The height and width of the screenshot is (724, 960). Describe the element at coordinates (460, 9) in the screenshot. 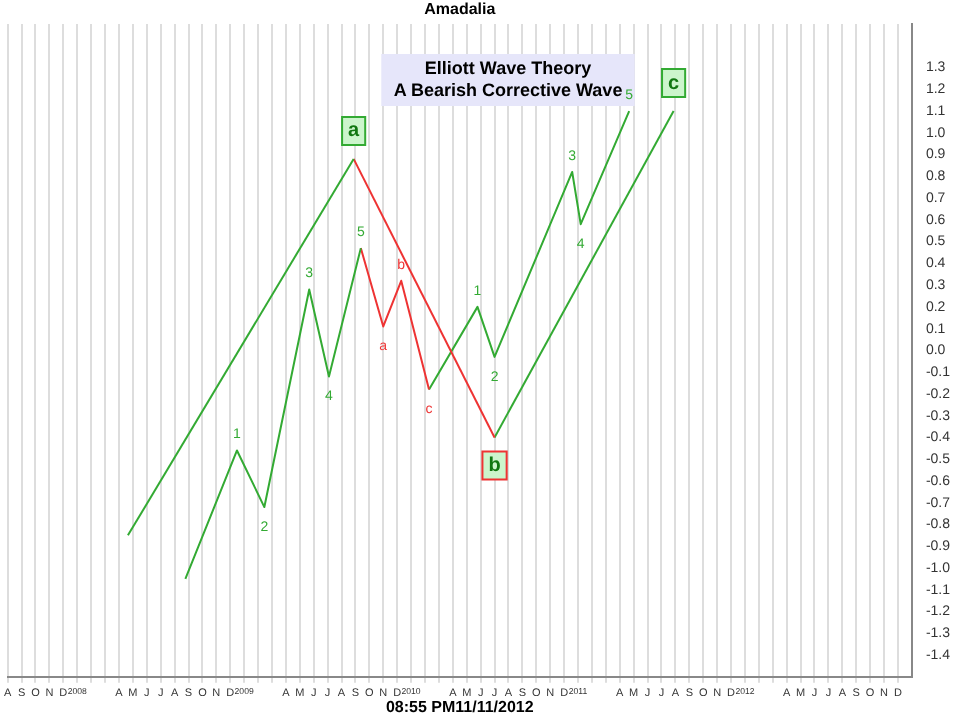

I see `text: Amadalia` at that location.